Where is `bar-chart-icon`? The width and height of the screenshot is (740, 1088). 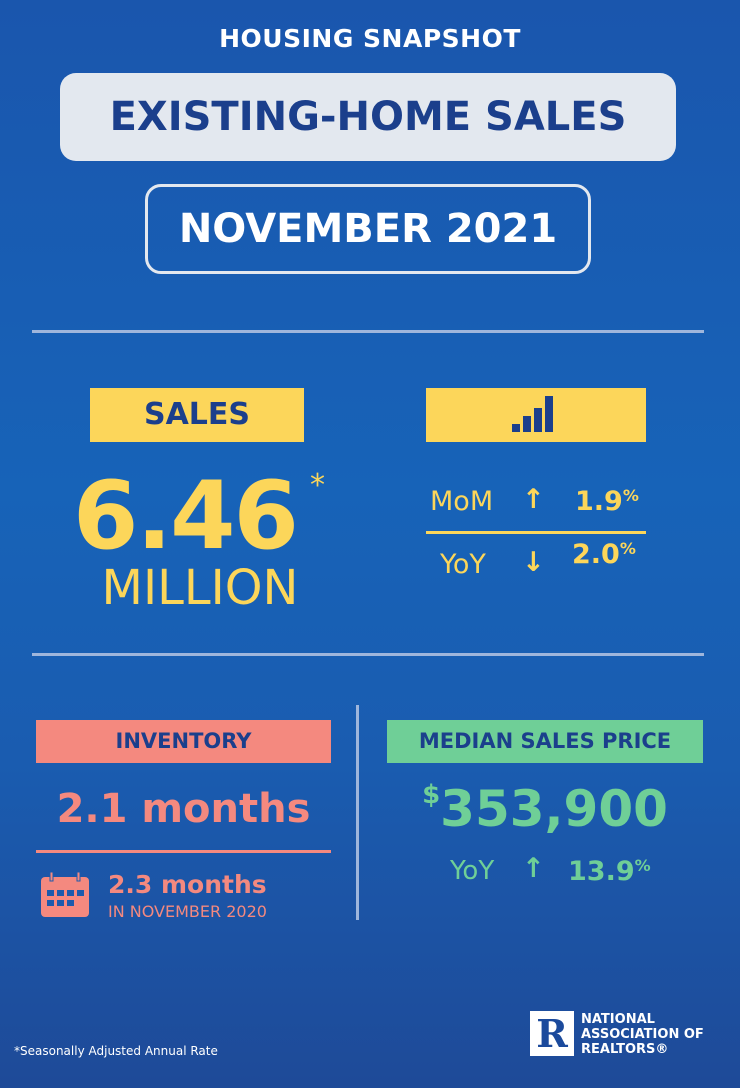 bar-chart-icon is located at coordinates (536, 415).